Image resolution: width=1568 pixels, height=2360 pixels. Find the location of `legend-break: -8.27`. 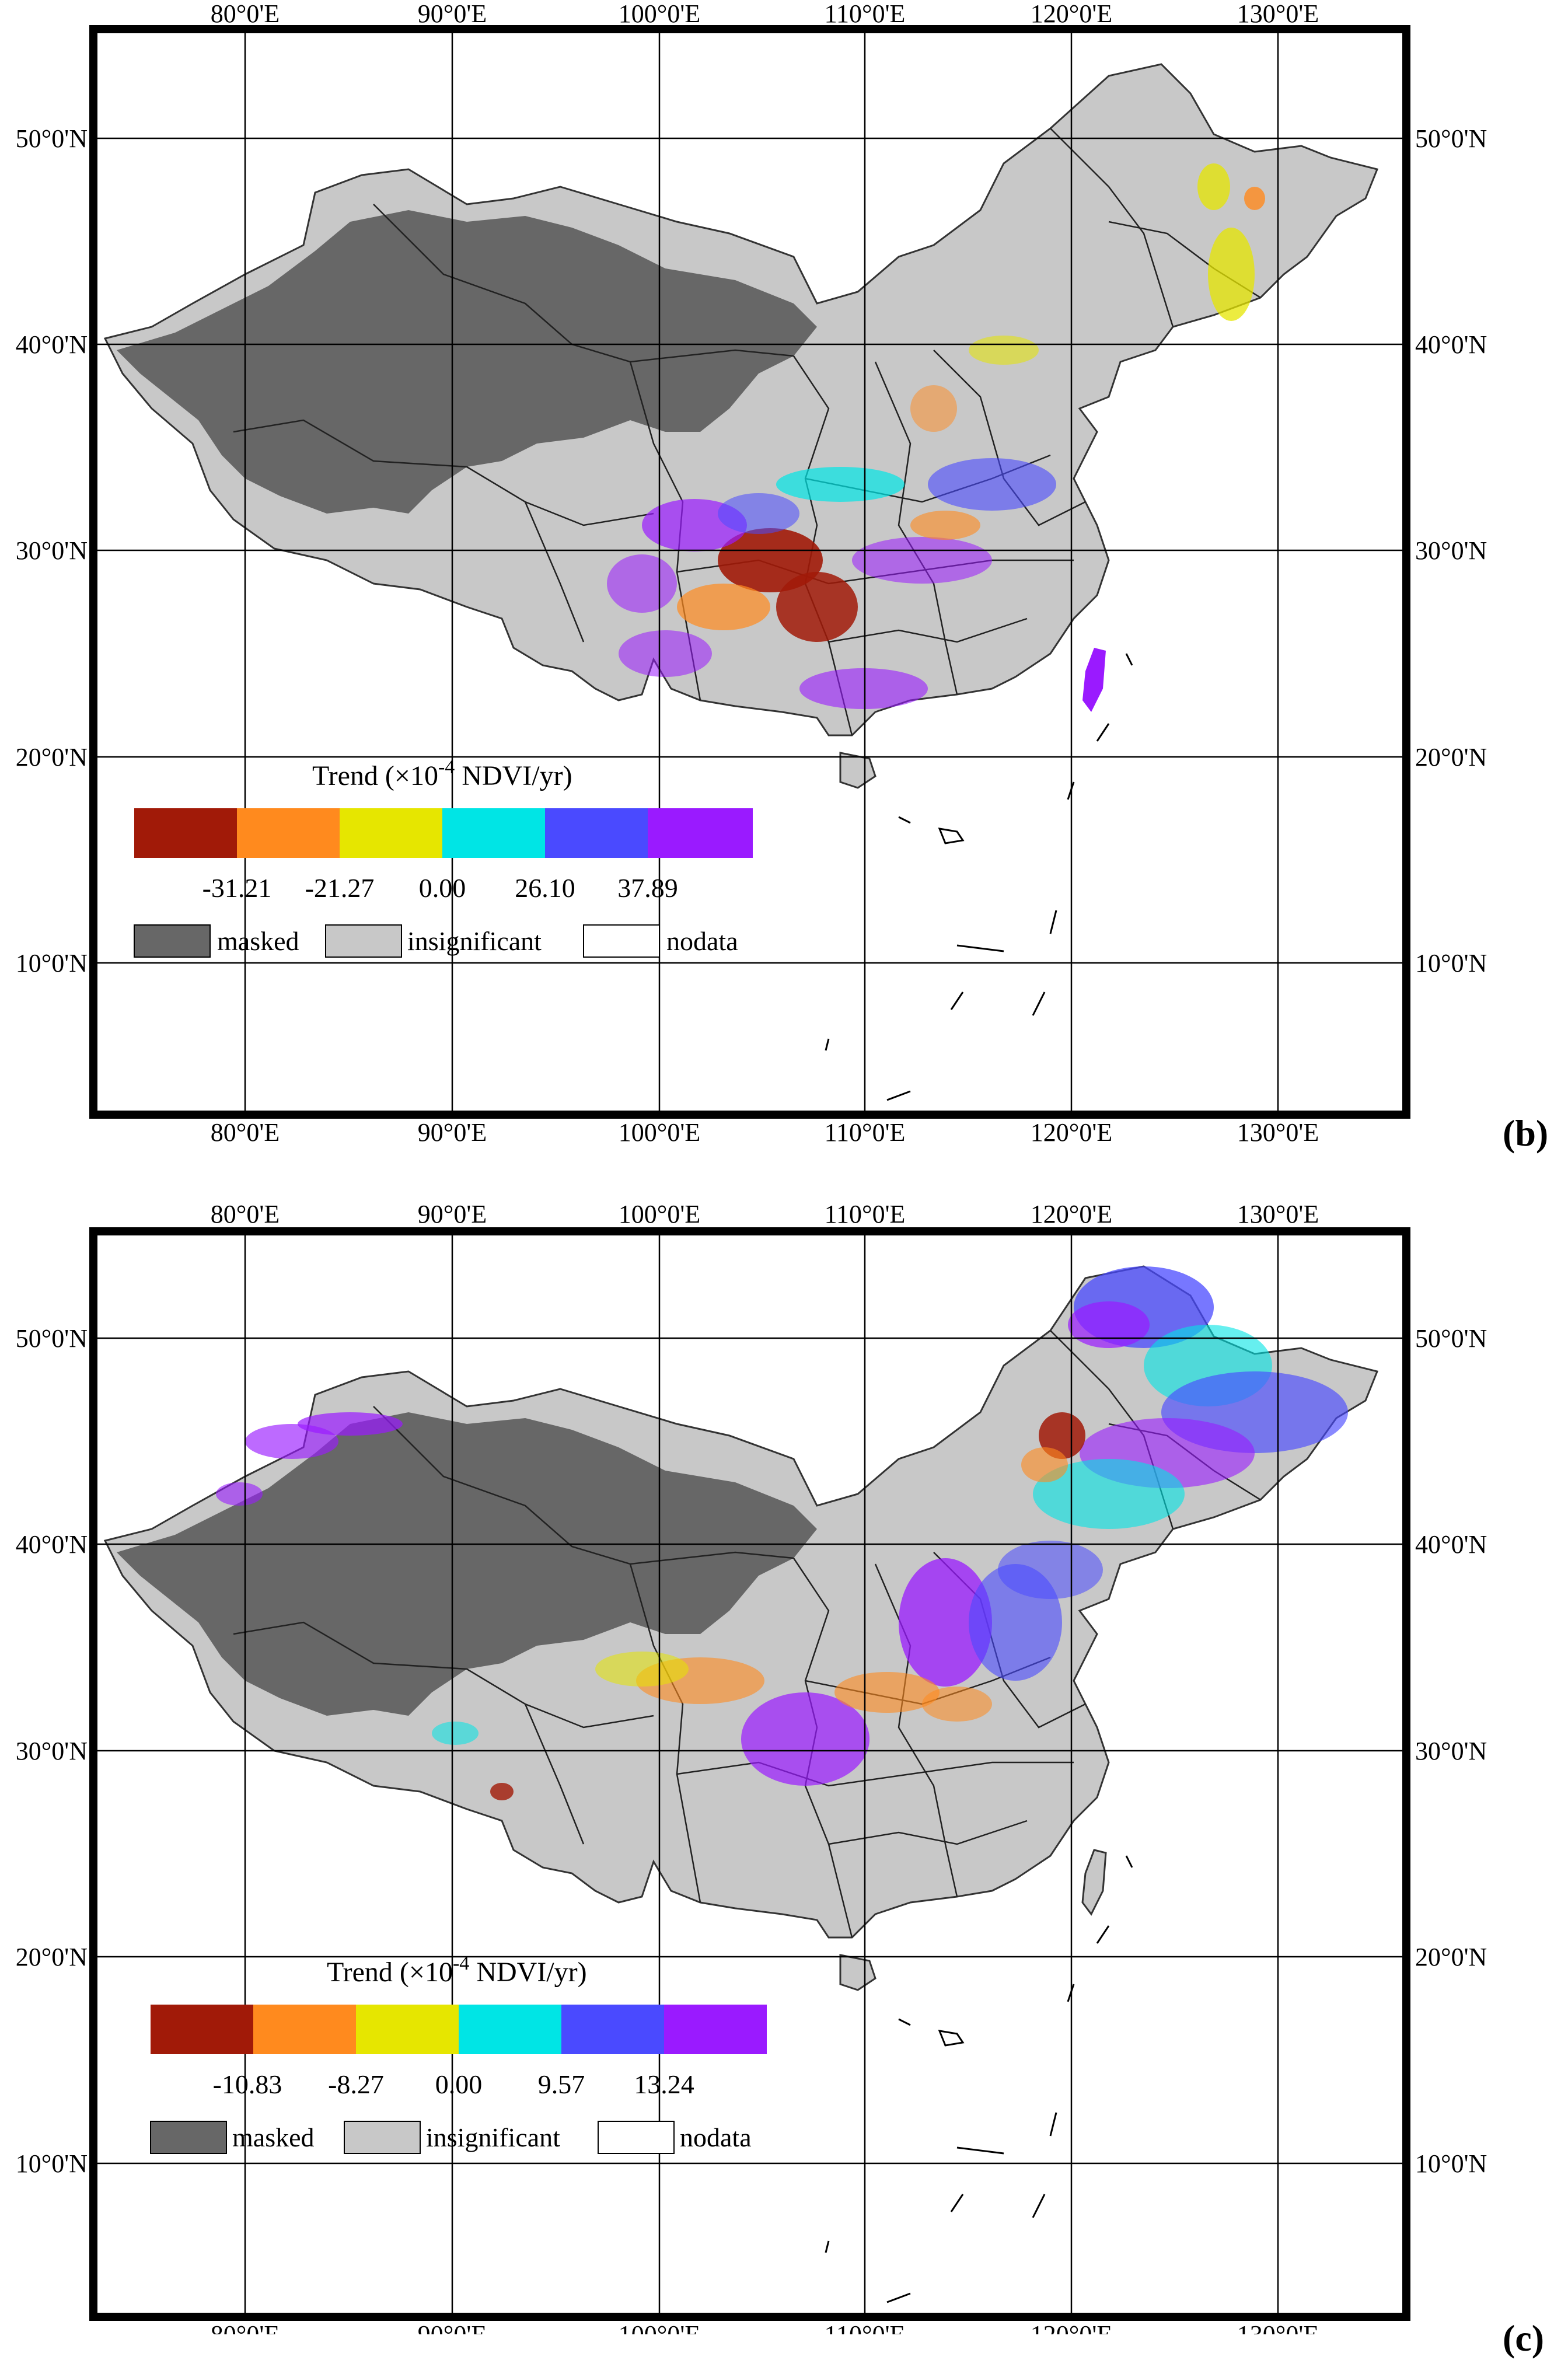

legend-break: -8.27 is located at coordinates (356, 2084).